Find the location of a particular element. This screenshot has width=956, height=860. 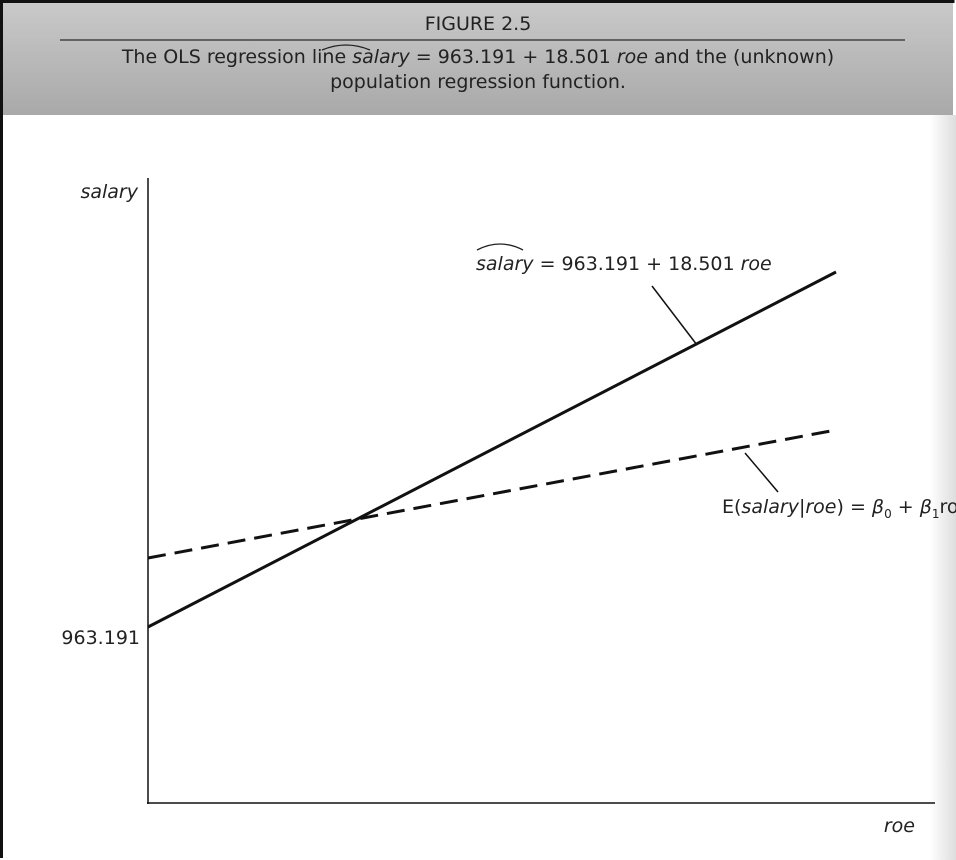

caption-text: and the (unknown) is located at coordinates (741, 57).